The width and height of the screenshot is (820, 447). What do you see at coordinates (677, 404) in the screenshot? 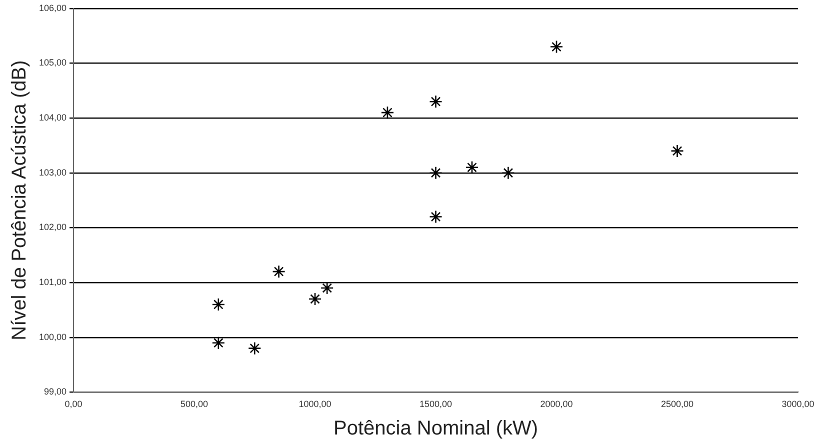
I see `x-tick-label: 2500,00` at bounding box center [677, 404].